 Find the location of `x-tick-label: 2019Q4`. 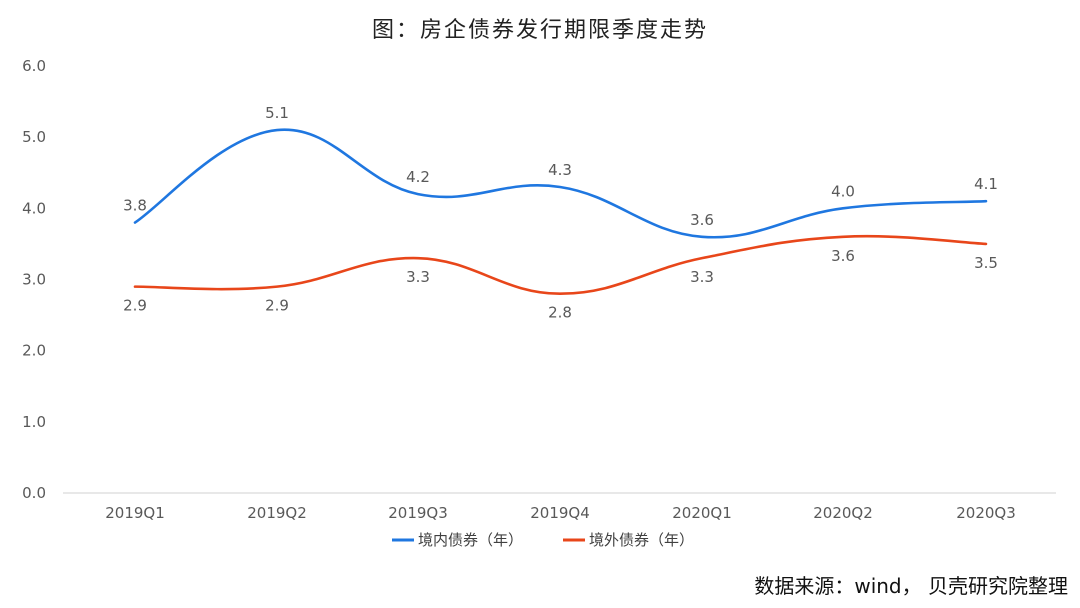

x-tick-label: 2019Q4 is located at coordinates (560, 513).